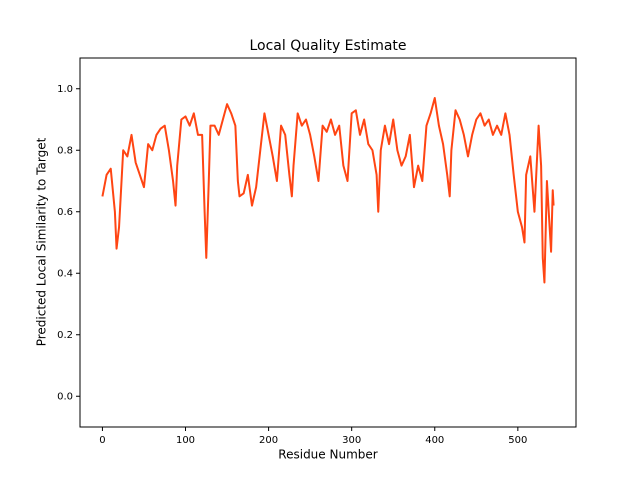 This screenshot has width=640, height=480. Describe the element at coordinates (351, 440) in the screenshot. I see `x-tick-label: 300` at that location.